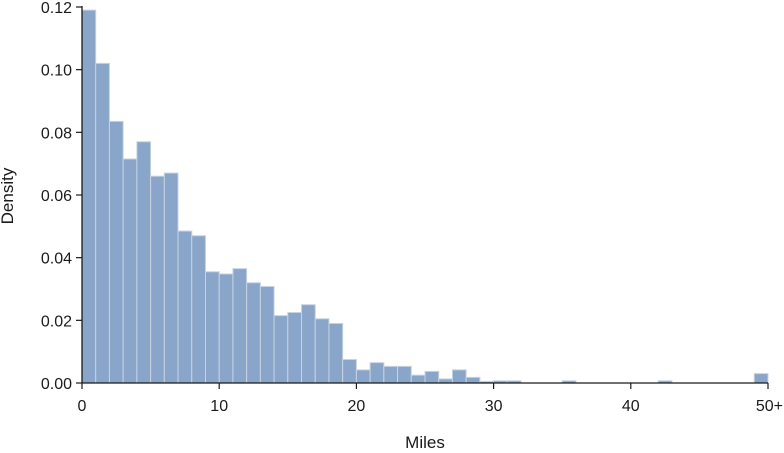 The height and width of the screenshot is (453, 784). What do you see at coordinates (56, 321) in the screenshot?
I see `y-tick-label: 0.02` at bounding box center [56, 321].